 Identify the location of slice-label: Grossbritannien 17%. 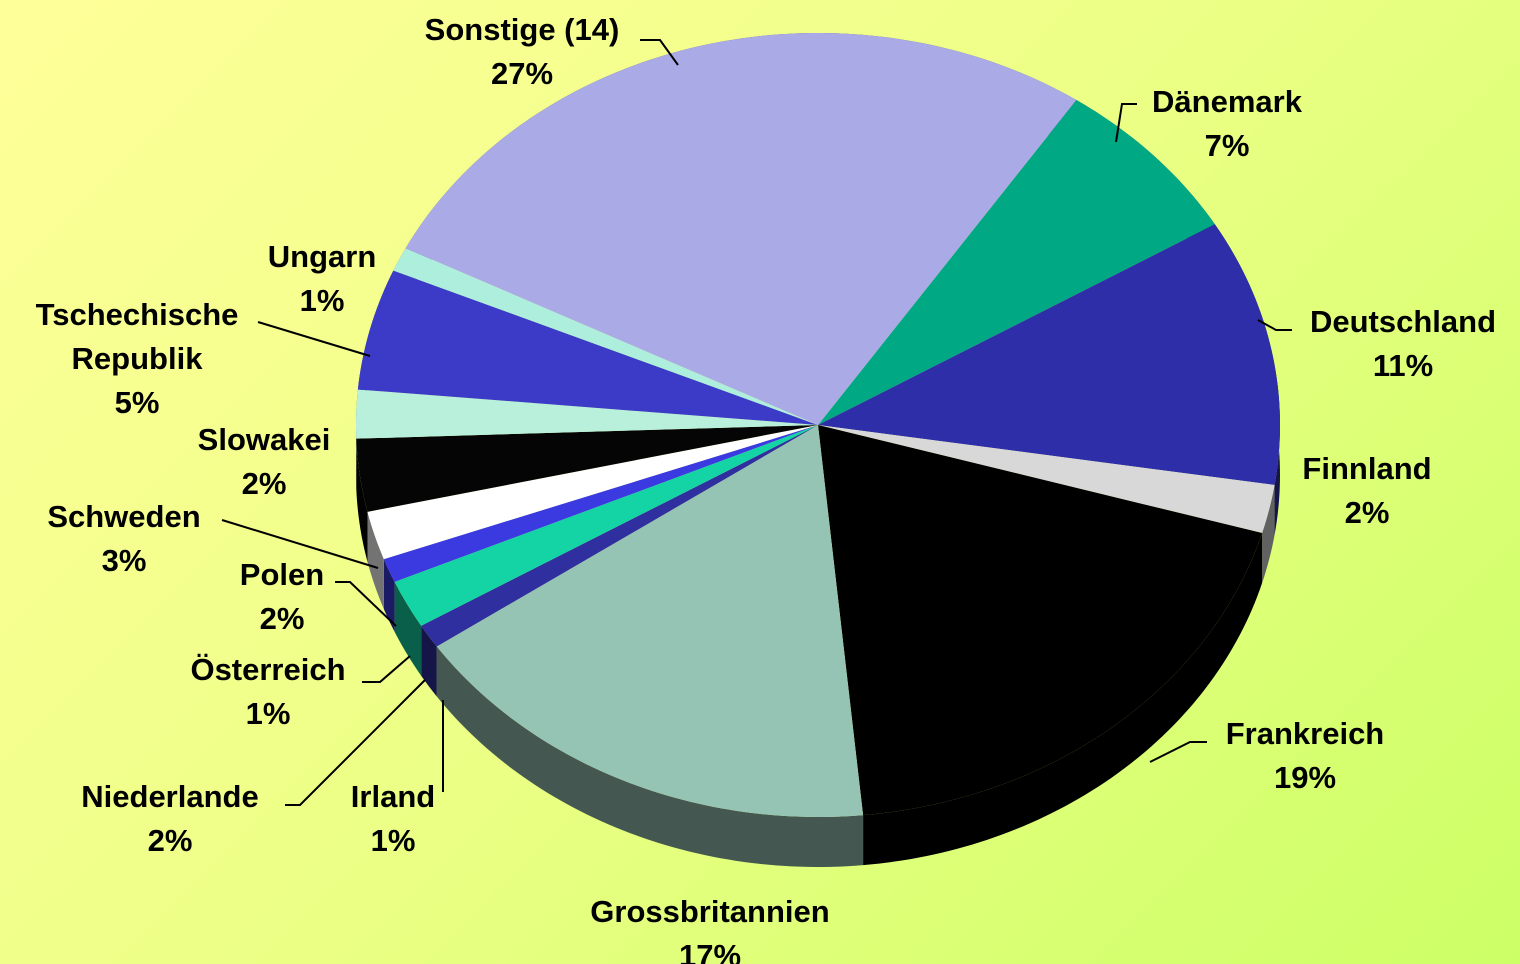
(710, 927).